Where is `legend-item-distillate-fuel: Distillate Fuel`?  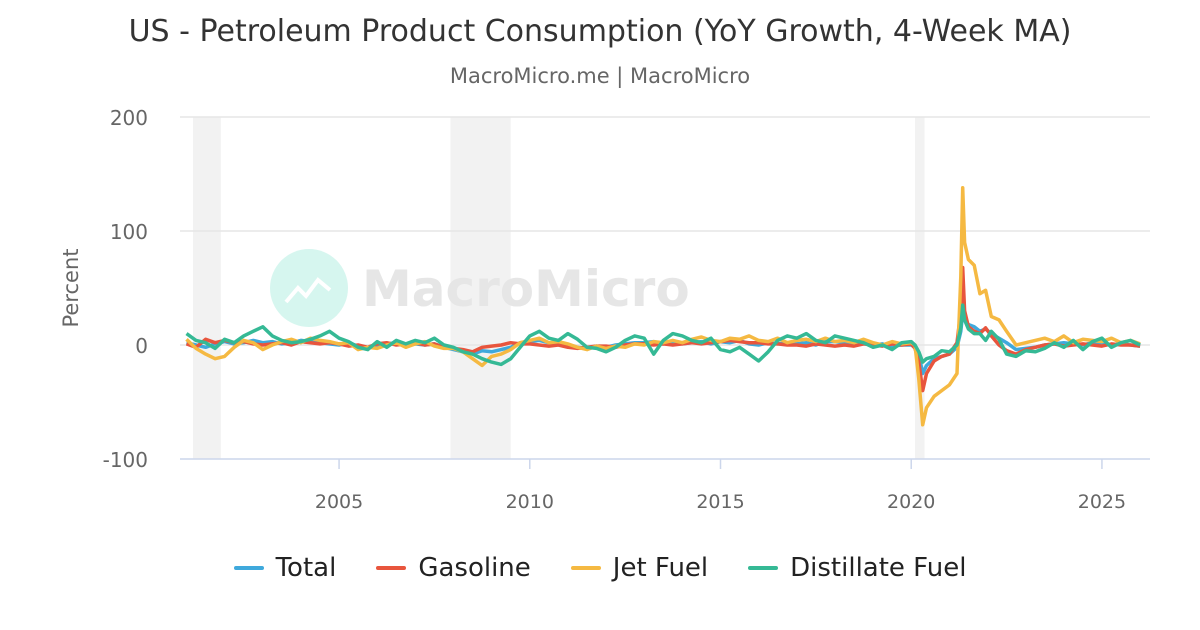
legend-item-distillate-fuel: Distillate Fuel is located at coordinates (857, 568).